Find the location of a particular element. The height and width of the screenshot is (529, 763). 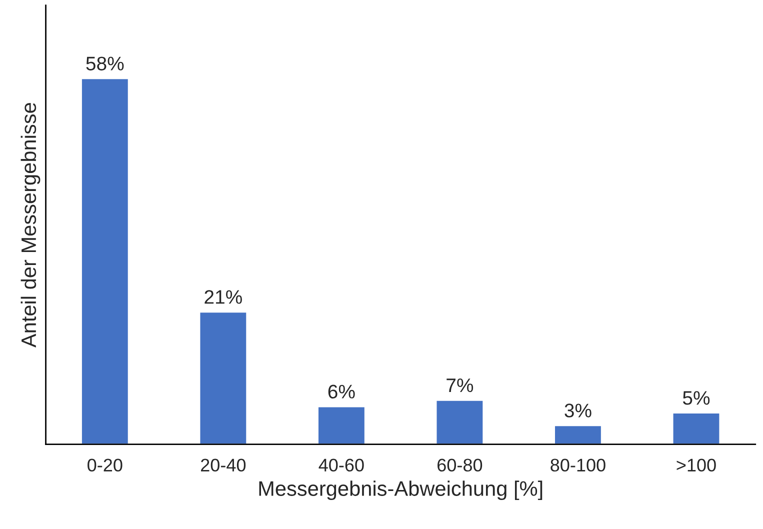

y-axis-title: Anteil der Messergebnisse is located at coordinates (30, 225).